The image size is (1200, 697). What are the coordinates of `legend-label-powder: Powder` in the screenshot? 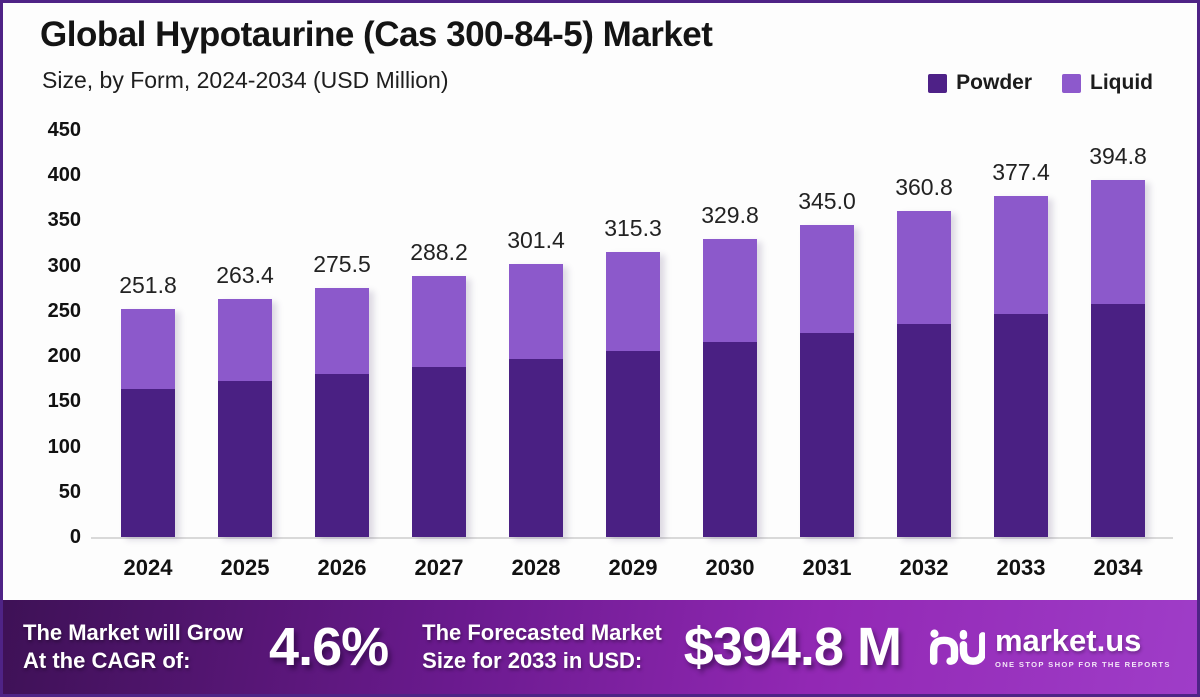 It's located at (994, 82).